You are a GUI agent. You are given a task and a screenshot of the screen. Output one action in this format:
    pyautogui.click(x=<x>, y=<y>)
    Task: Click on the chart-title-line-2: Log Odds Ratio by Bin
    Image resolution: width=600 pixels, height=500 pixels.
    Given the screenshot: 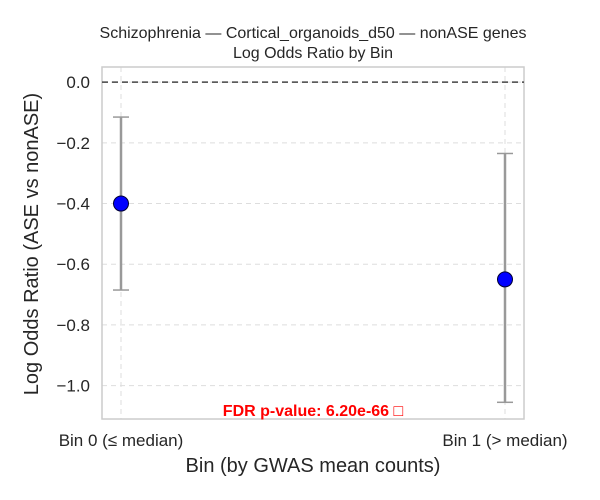 What is the action you would take?
    pyautogui.click(x=313, y=53)
    